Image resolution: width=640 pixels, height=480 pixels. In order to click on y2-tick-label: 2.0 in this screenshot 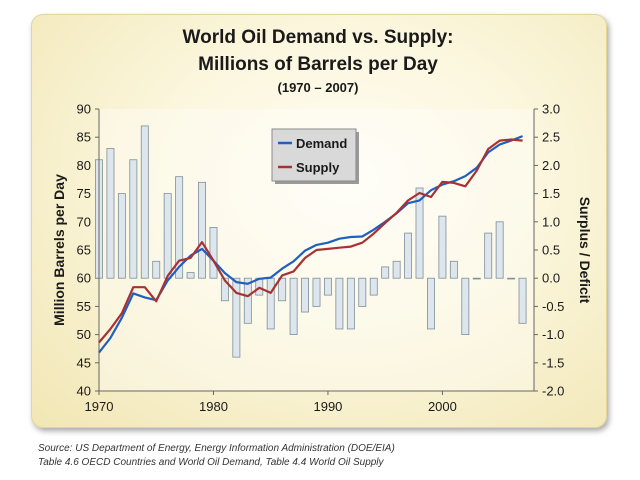, I will do `click(551, 165)`.